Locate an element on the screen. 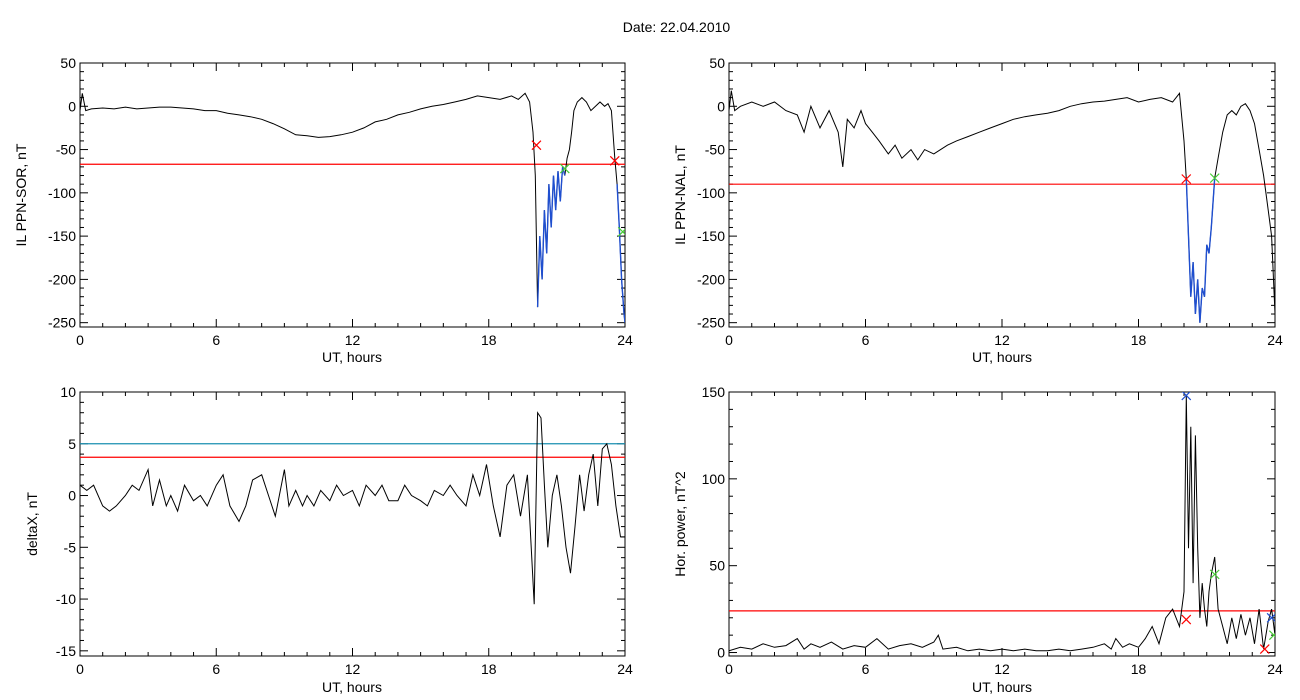 This screenshot has height=700, width=1300. y-tick-label: 5 is located at coordinates (72, 444).